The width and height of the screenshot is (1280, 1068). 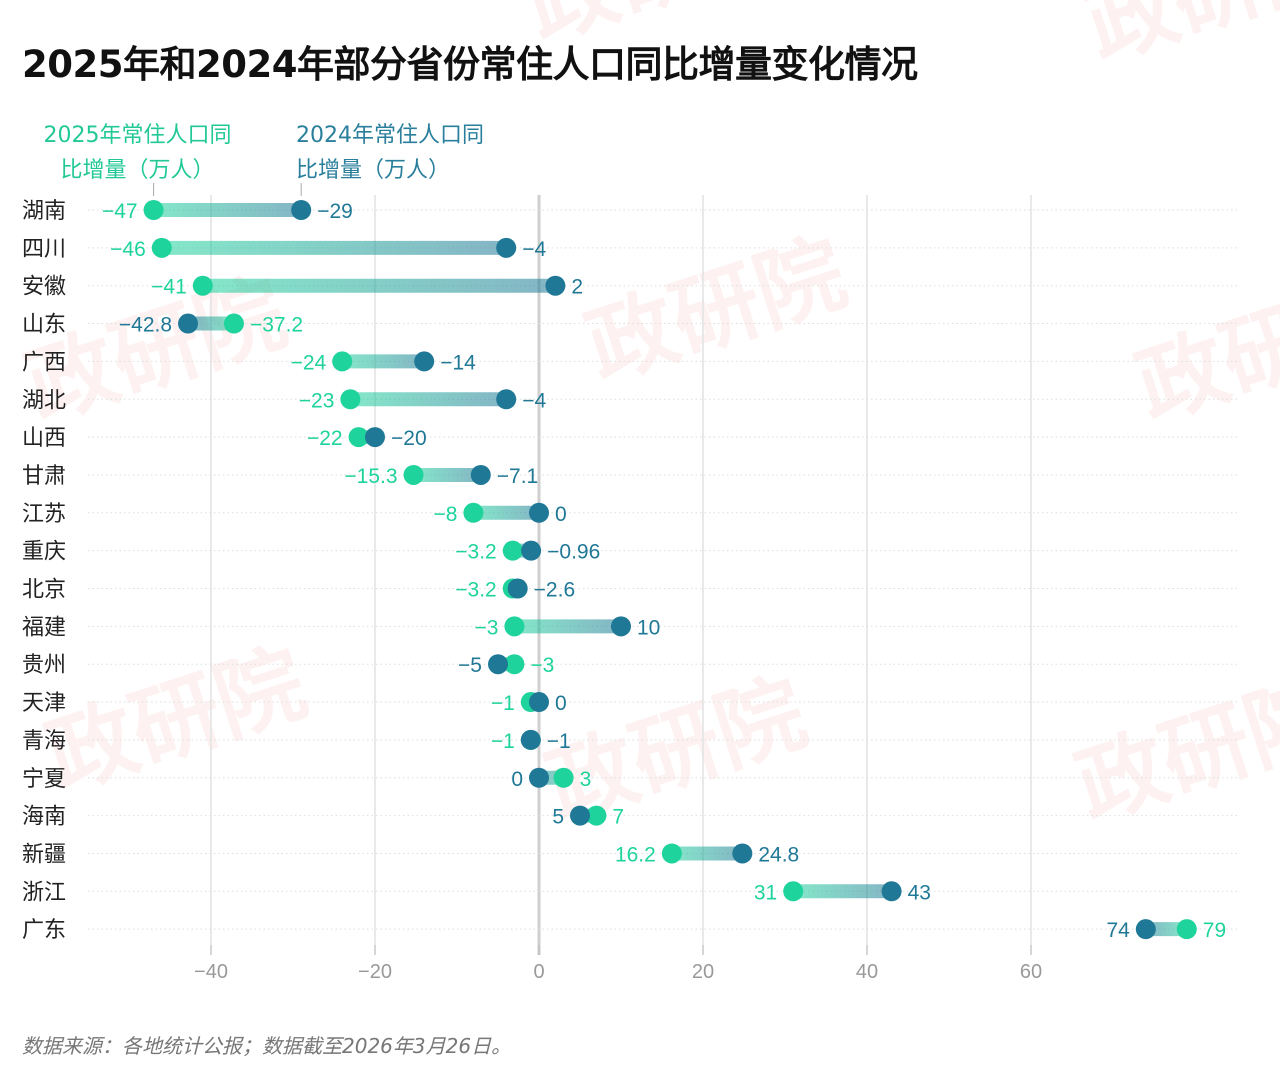 What do you see at coordinates (44, 438) in the screenshot?
I see `category-label: 山西` at bounding box center [44, 438].